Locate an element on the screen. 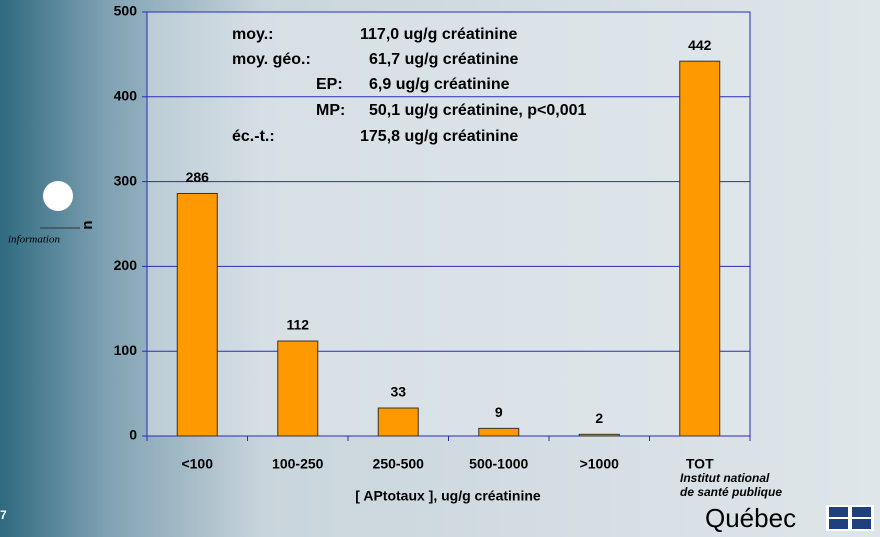 The height and width of the screenshot is (537, 880). y-tick-label: 0 is located at coordinates (133, 435).